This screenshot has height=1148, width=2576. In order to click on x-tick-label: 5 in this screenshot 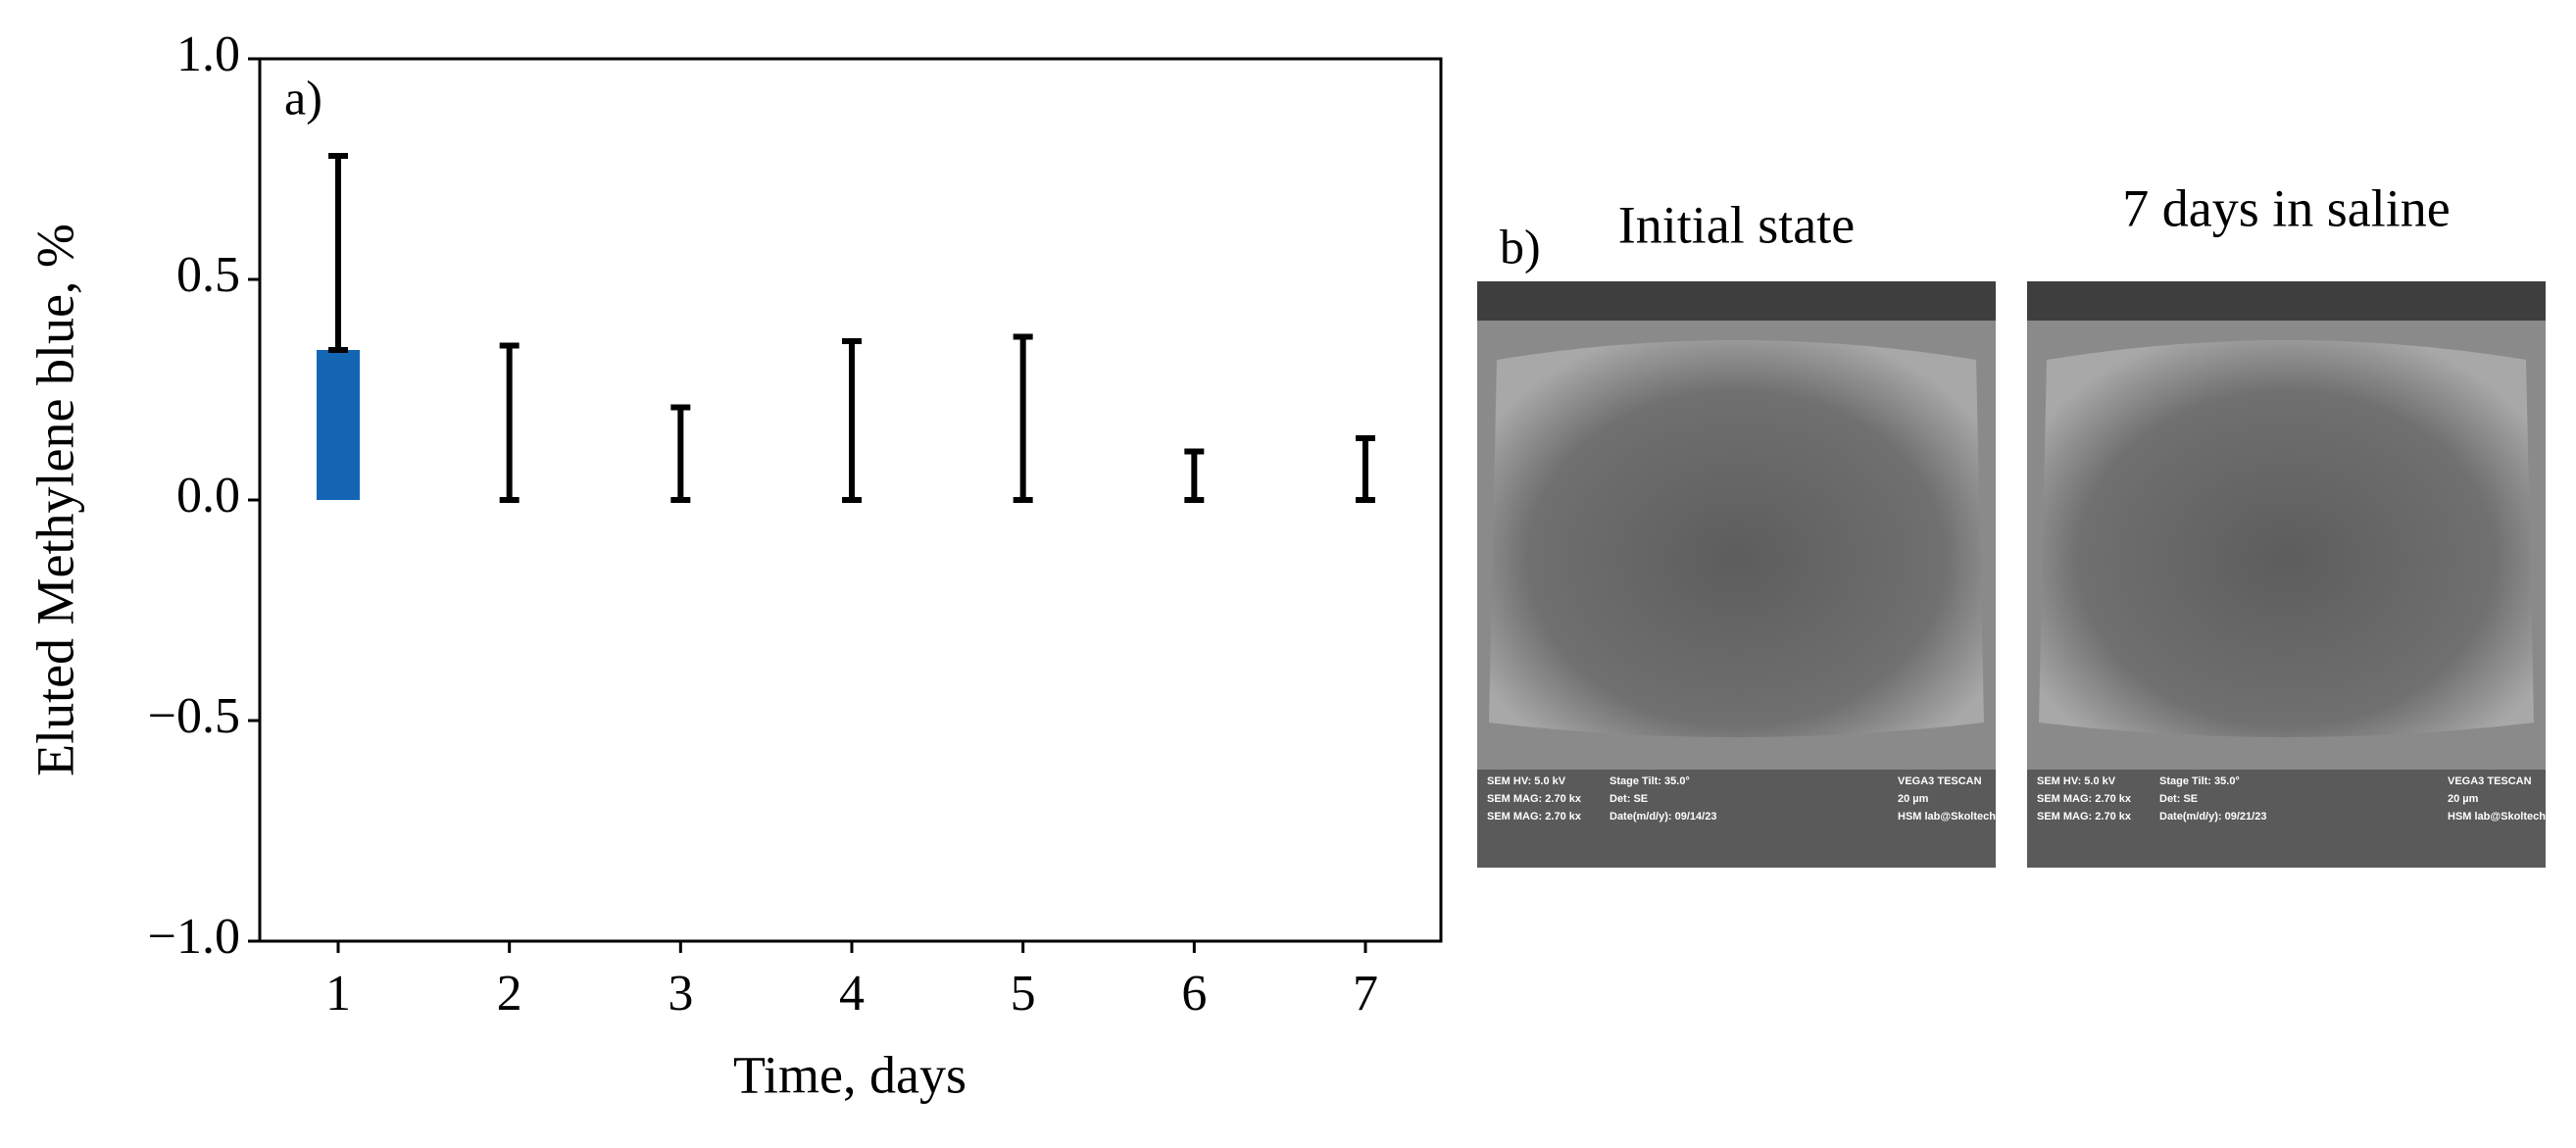, I will do `click(1023, 994)`.